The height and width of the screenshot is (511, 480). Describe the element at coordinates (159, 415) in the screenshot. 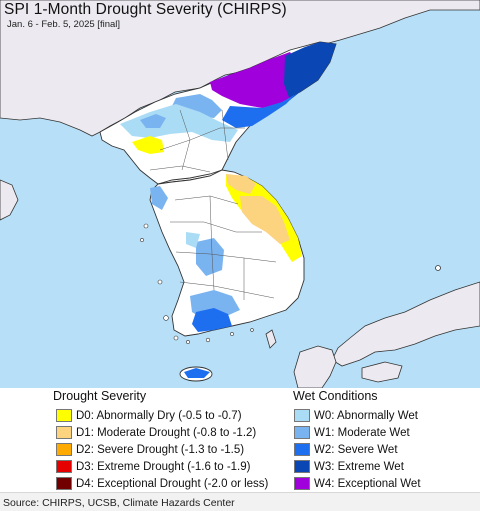

I see `legend-label-d0: D0: Abnormally Dry (-0.5 to -0.7)` at that location.